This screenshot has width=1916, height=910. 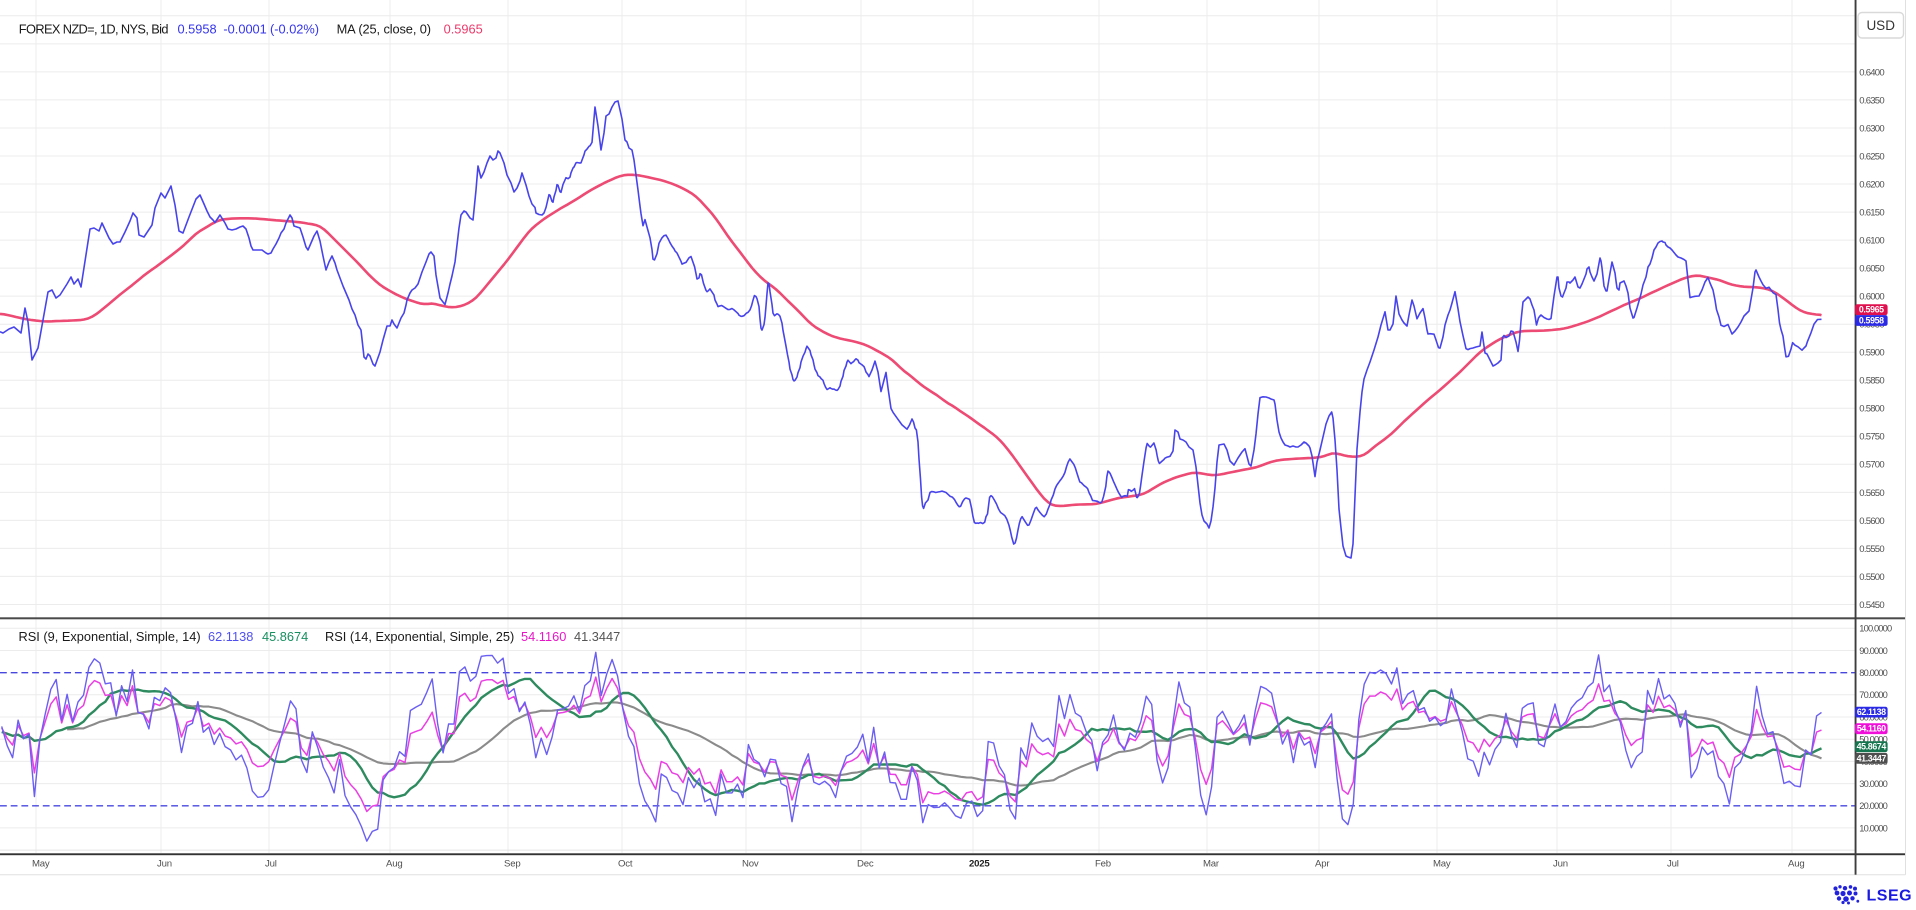 I want to click on svg-text: 30.0000, so click(x=1873, y=784).